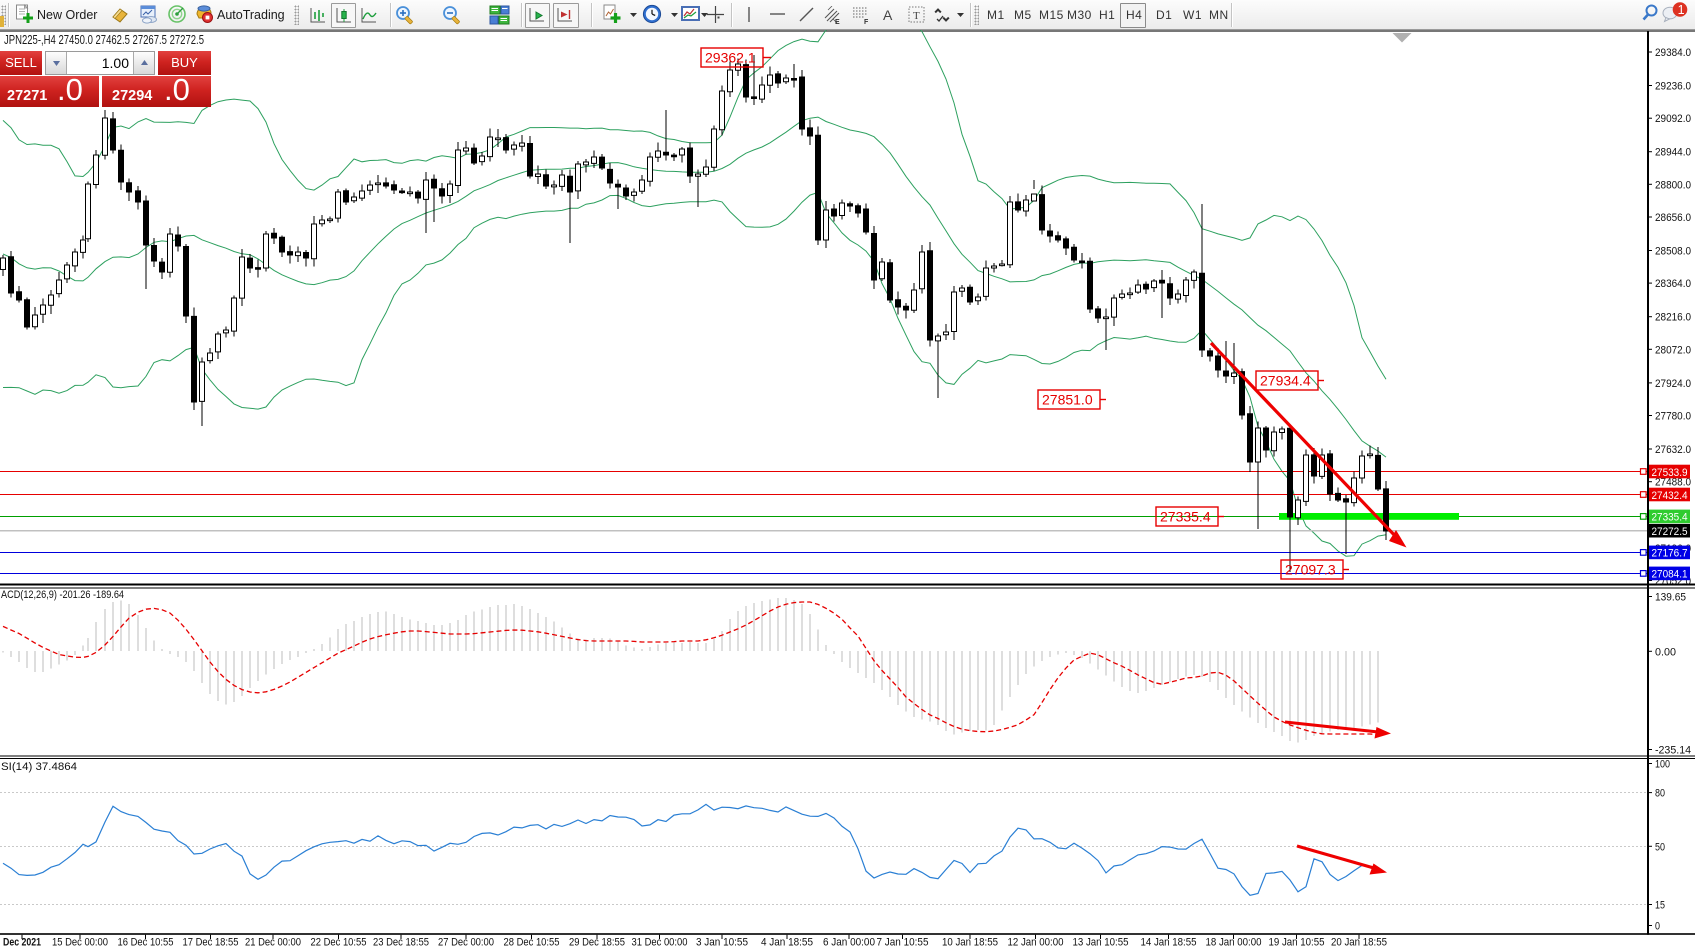 Image resolution: width=1695 pixels, height=951 pixels. Describe the element at coordinates (730, 58) in the screenshot. I see `svg-text: 29362.1` at that location.